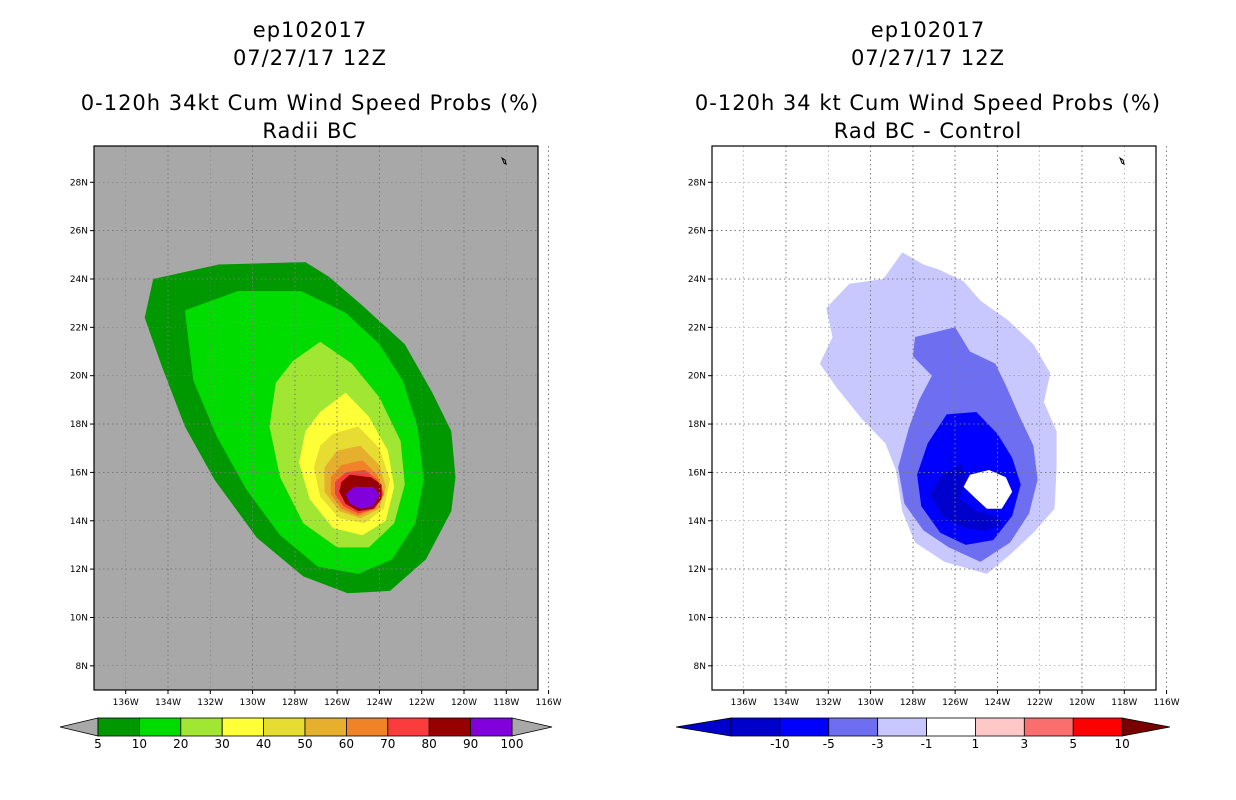 This screenshot has width=1236, height=800. I want to click on left-island-outline, so click(503, 161).